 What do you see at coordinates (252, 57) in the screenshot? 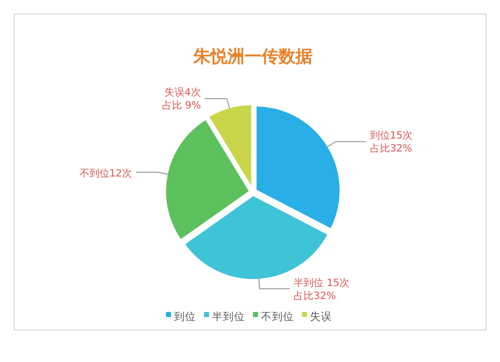
I see `chart-title: 朱悦洲一传数据` at bounding box center [252, 57].